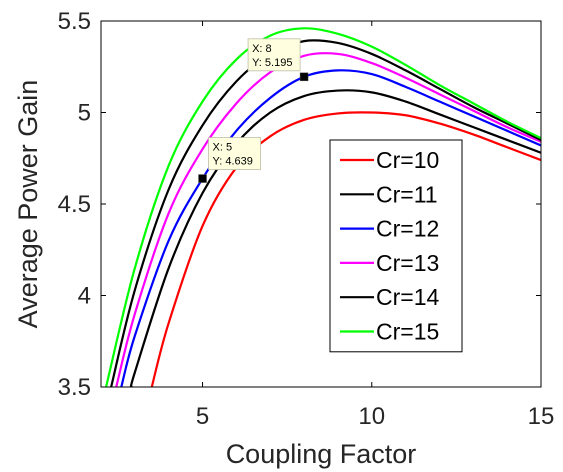 This screenshot has width=563, height=472. I want to click on datatip-x-label: X: 8, so click(262, 49).